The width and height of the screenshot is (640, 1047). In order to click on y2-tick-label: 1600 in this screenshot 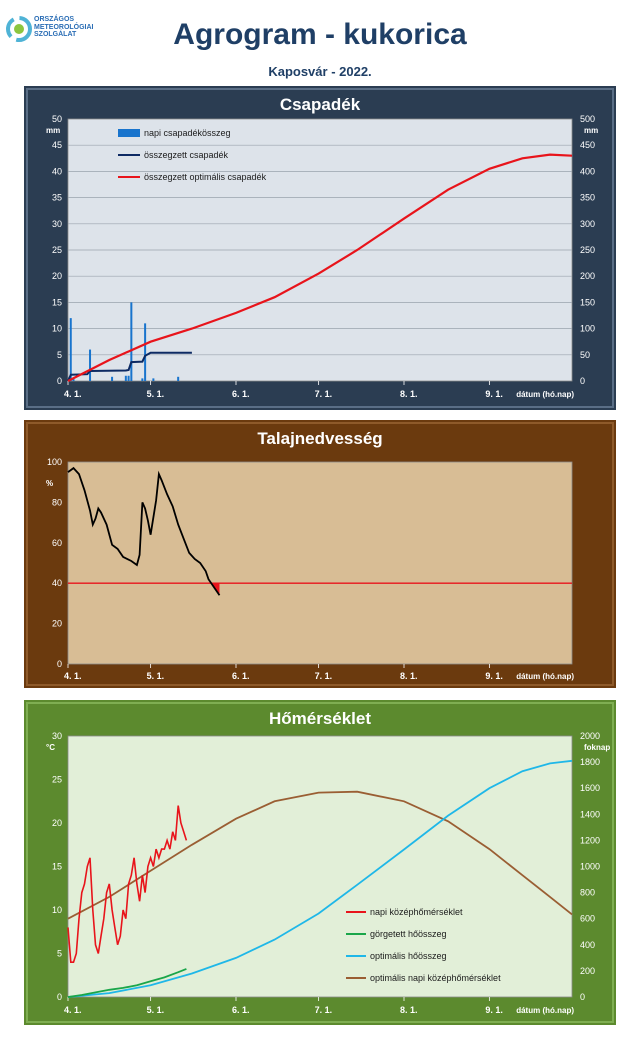, I will do `click(590, 788)`.